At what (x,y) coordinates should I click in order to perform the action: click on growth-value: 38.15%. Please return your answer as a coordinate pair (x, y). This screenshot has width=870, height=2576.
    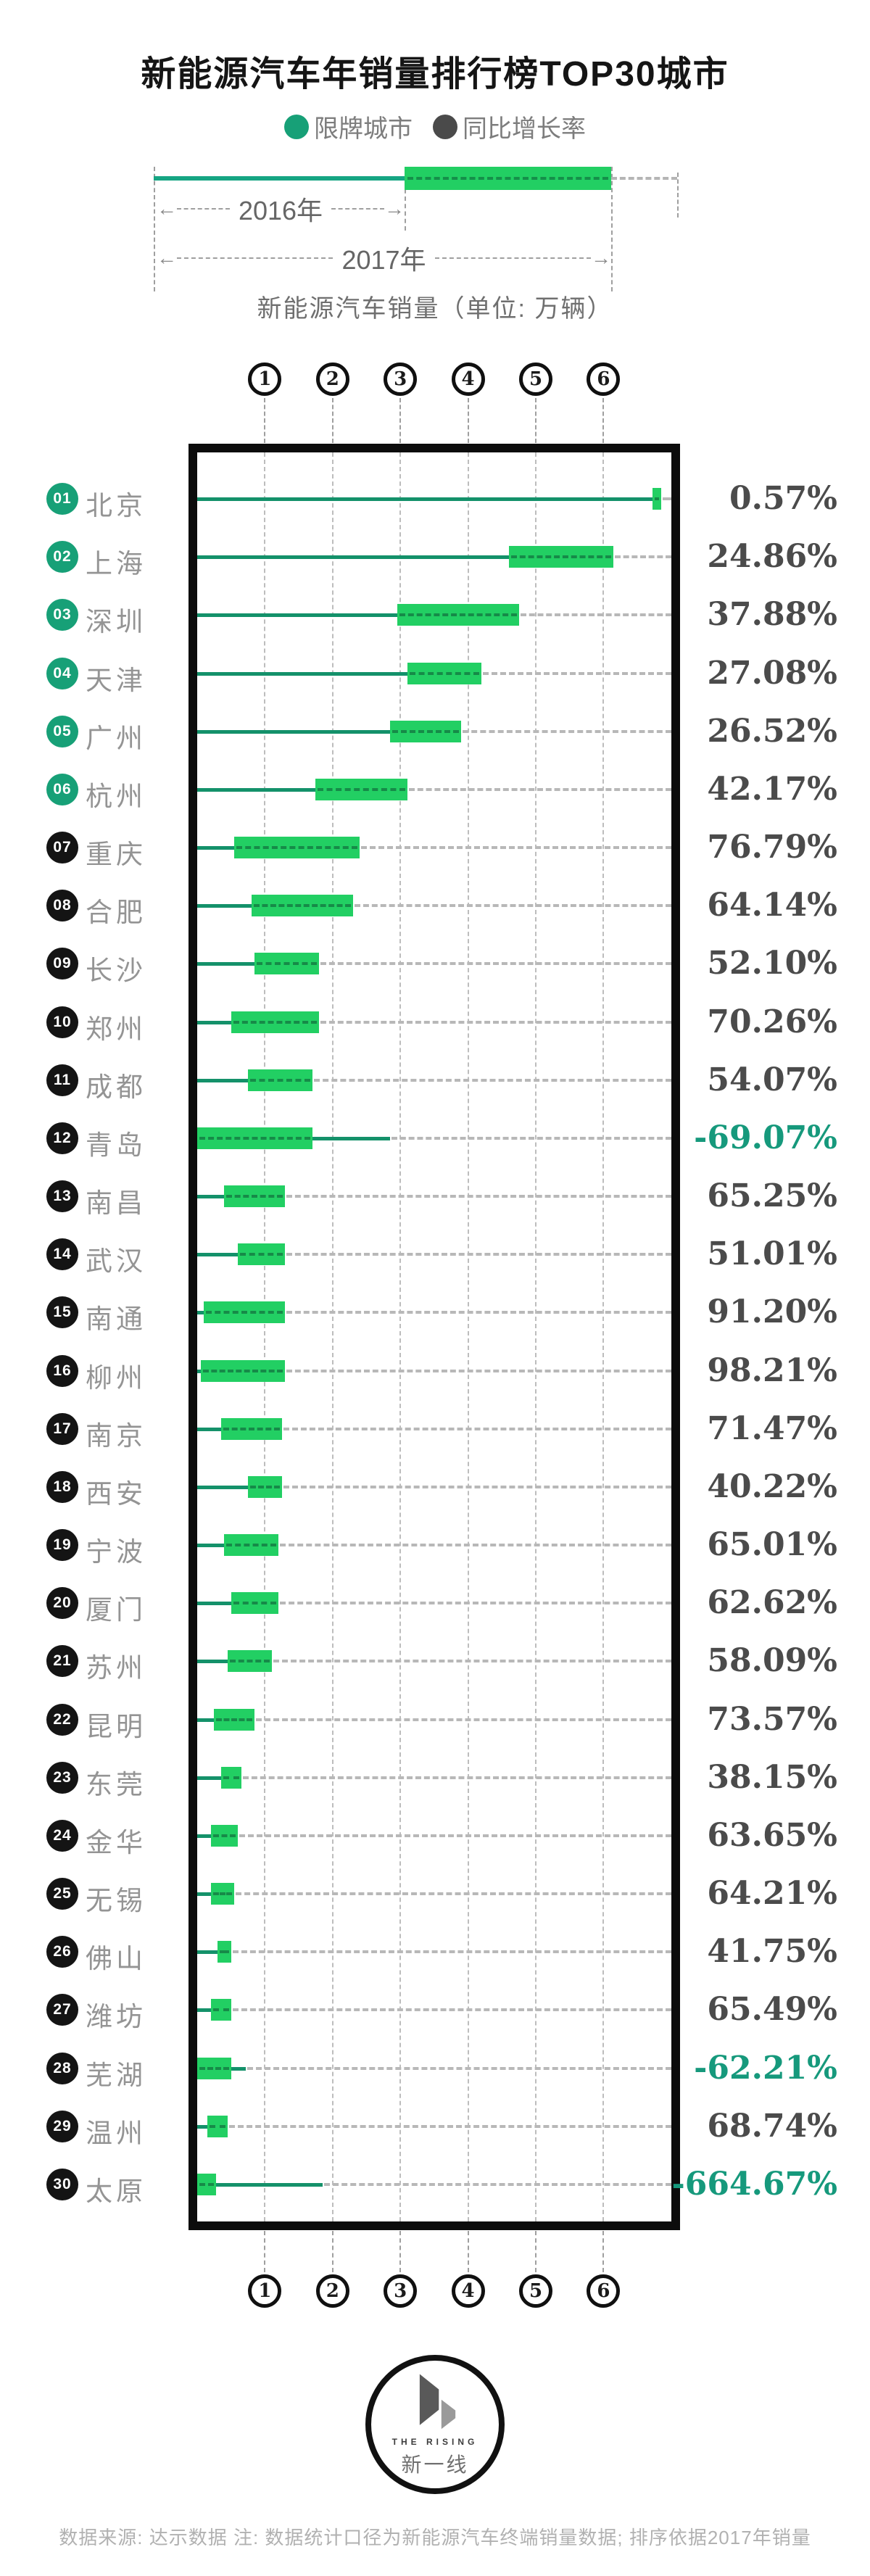
    Looking at the image, I should click on (772, 1777).